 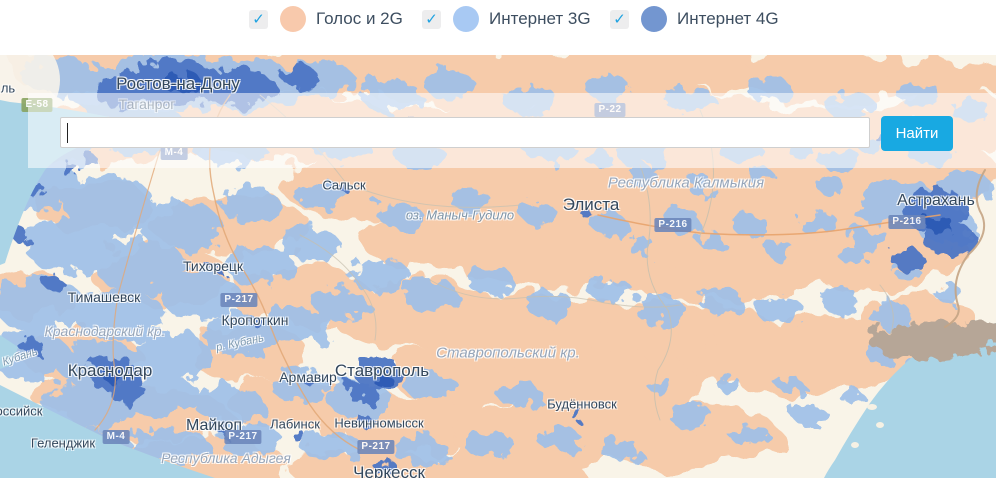 What do you see at coordinates (104, 297) in the screenshot?
I see `city-label: Тимашевск` at bounding box center [104, 297].